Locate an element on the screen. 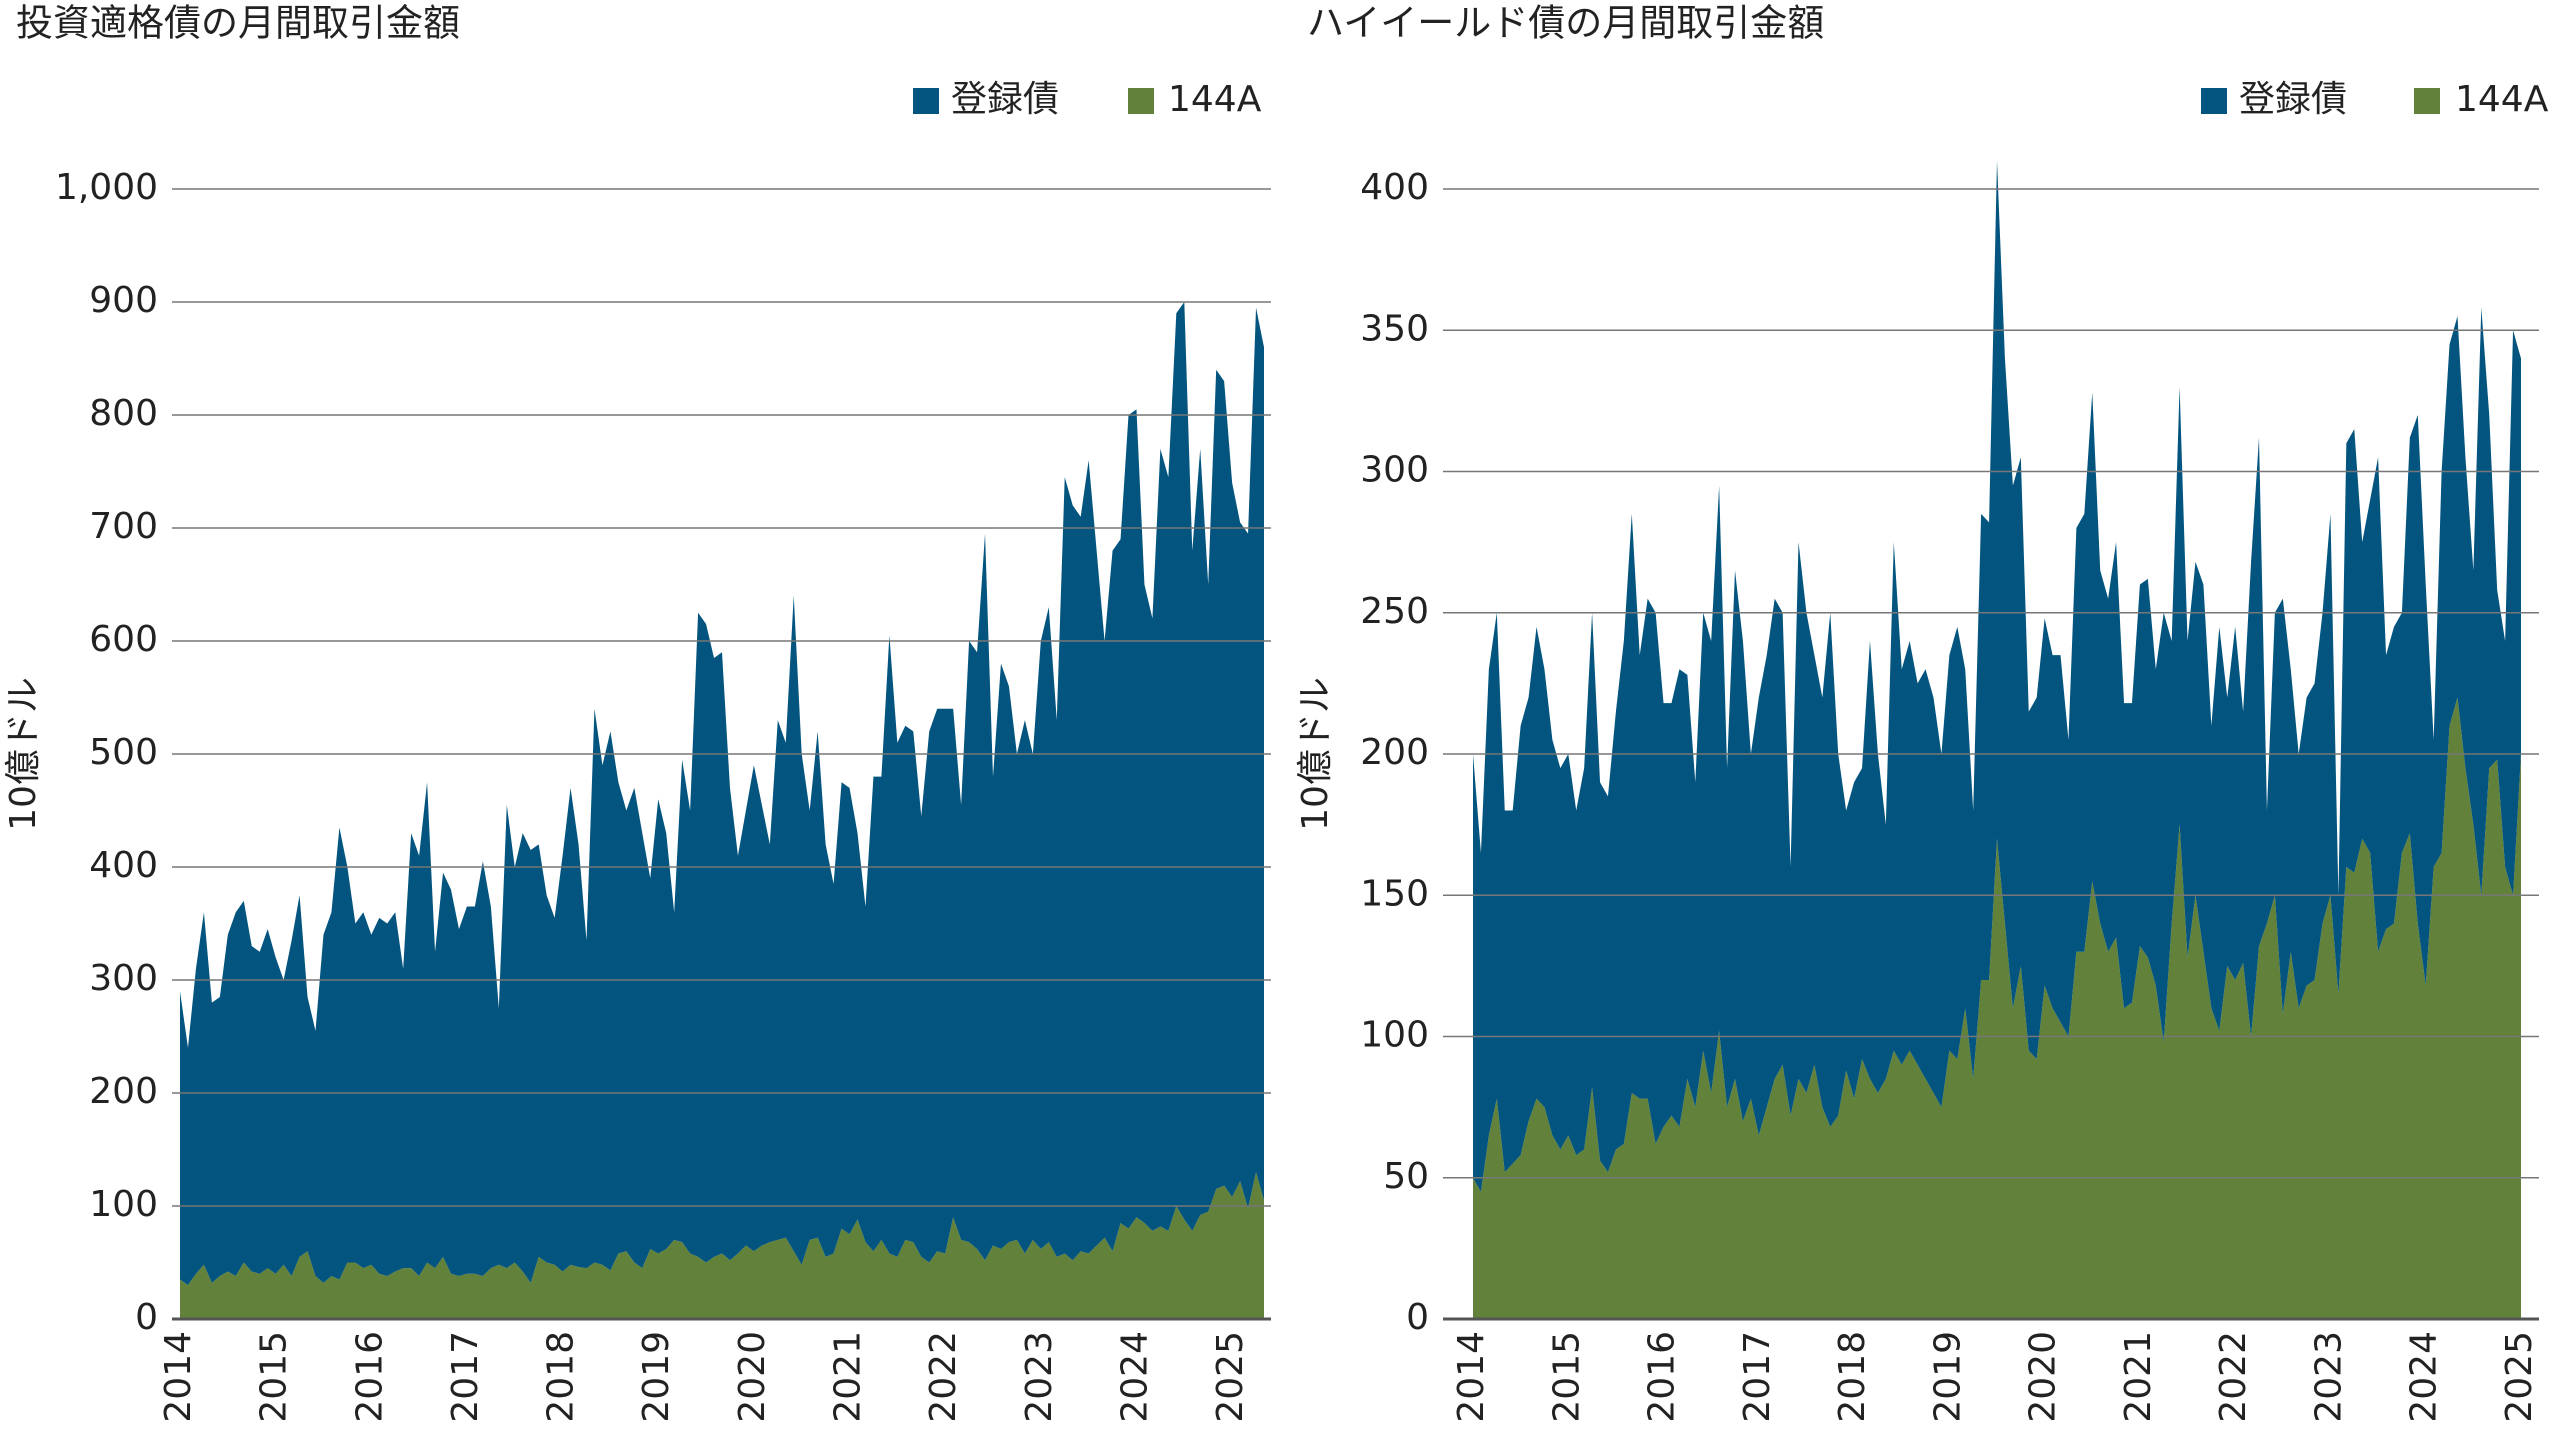 This screenshot has width=2560, height=1440. area is located at coordinates (722, 1245).